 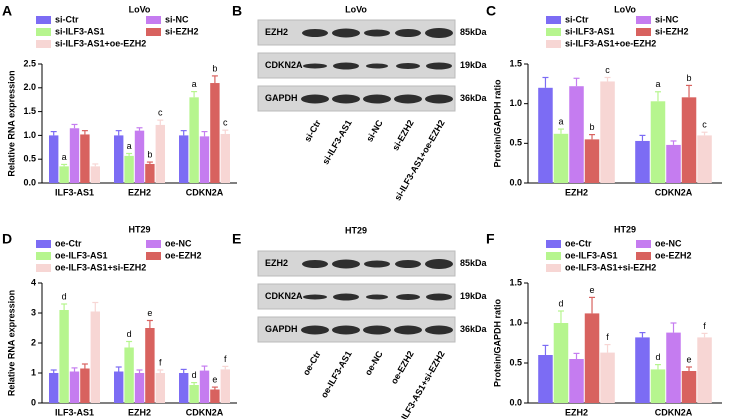 What do you see at coordinates (33, 282) in the screenshot?
I see `y-tick-label: 4` at bounding box center [33, 282].